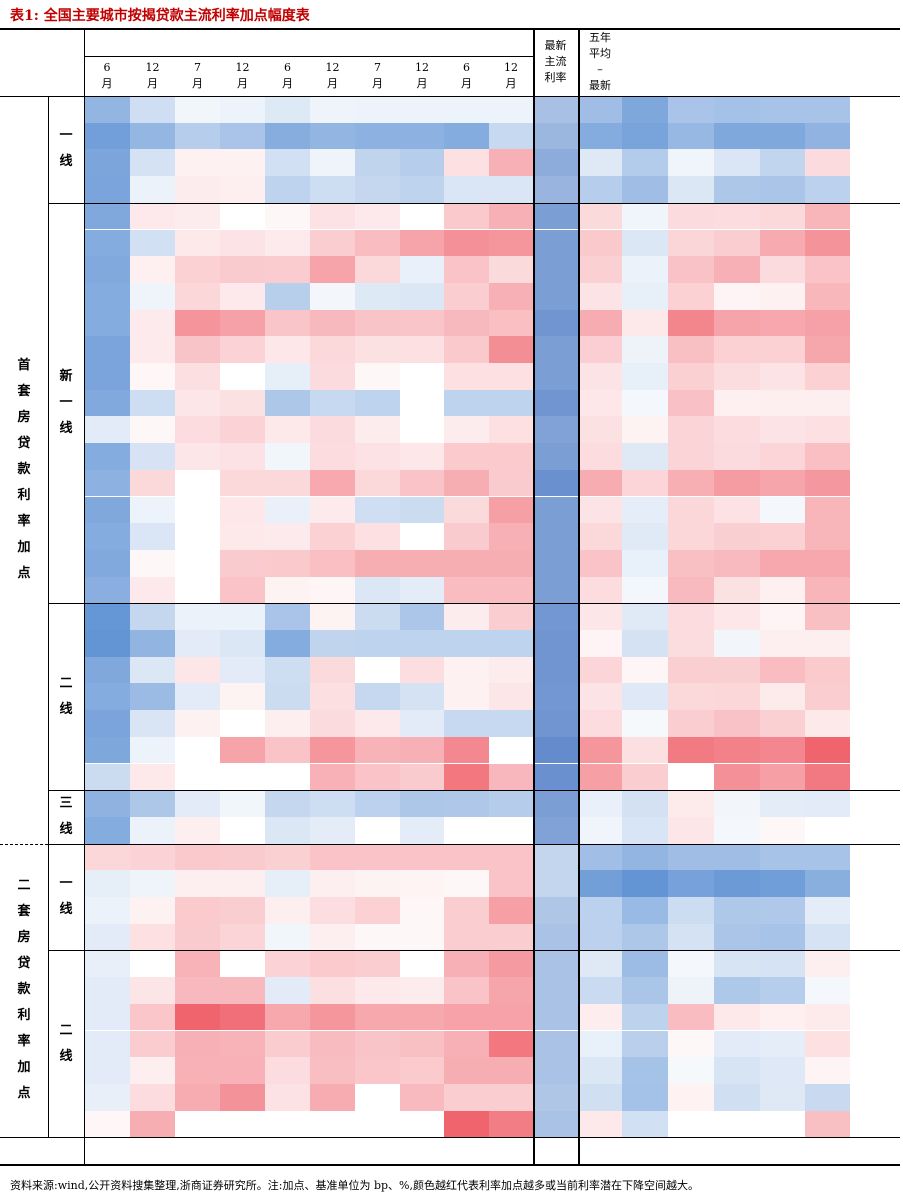 Image resolution: width=903 pixels, height=1200 pixels. What do you see at coordinates (579, 596) in the screenshot?
I see `grid-line` at bounding box center [579, 596].